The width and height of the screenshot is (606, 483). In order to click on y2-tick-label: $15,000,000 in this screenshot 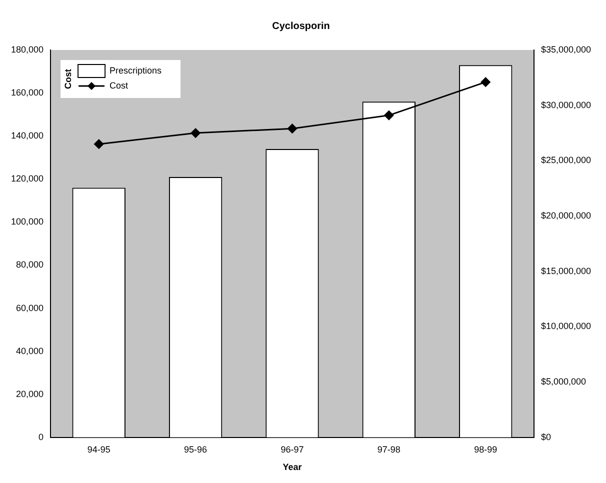, I will do `click(566, 271)`.